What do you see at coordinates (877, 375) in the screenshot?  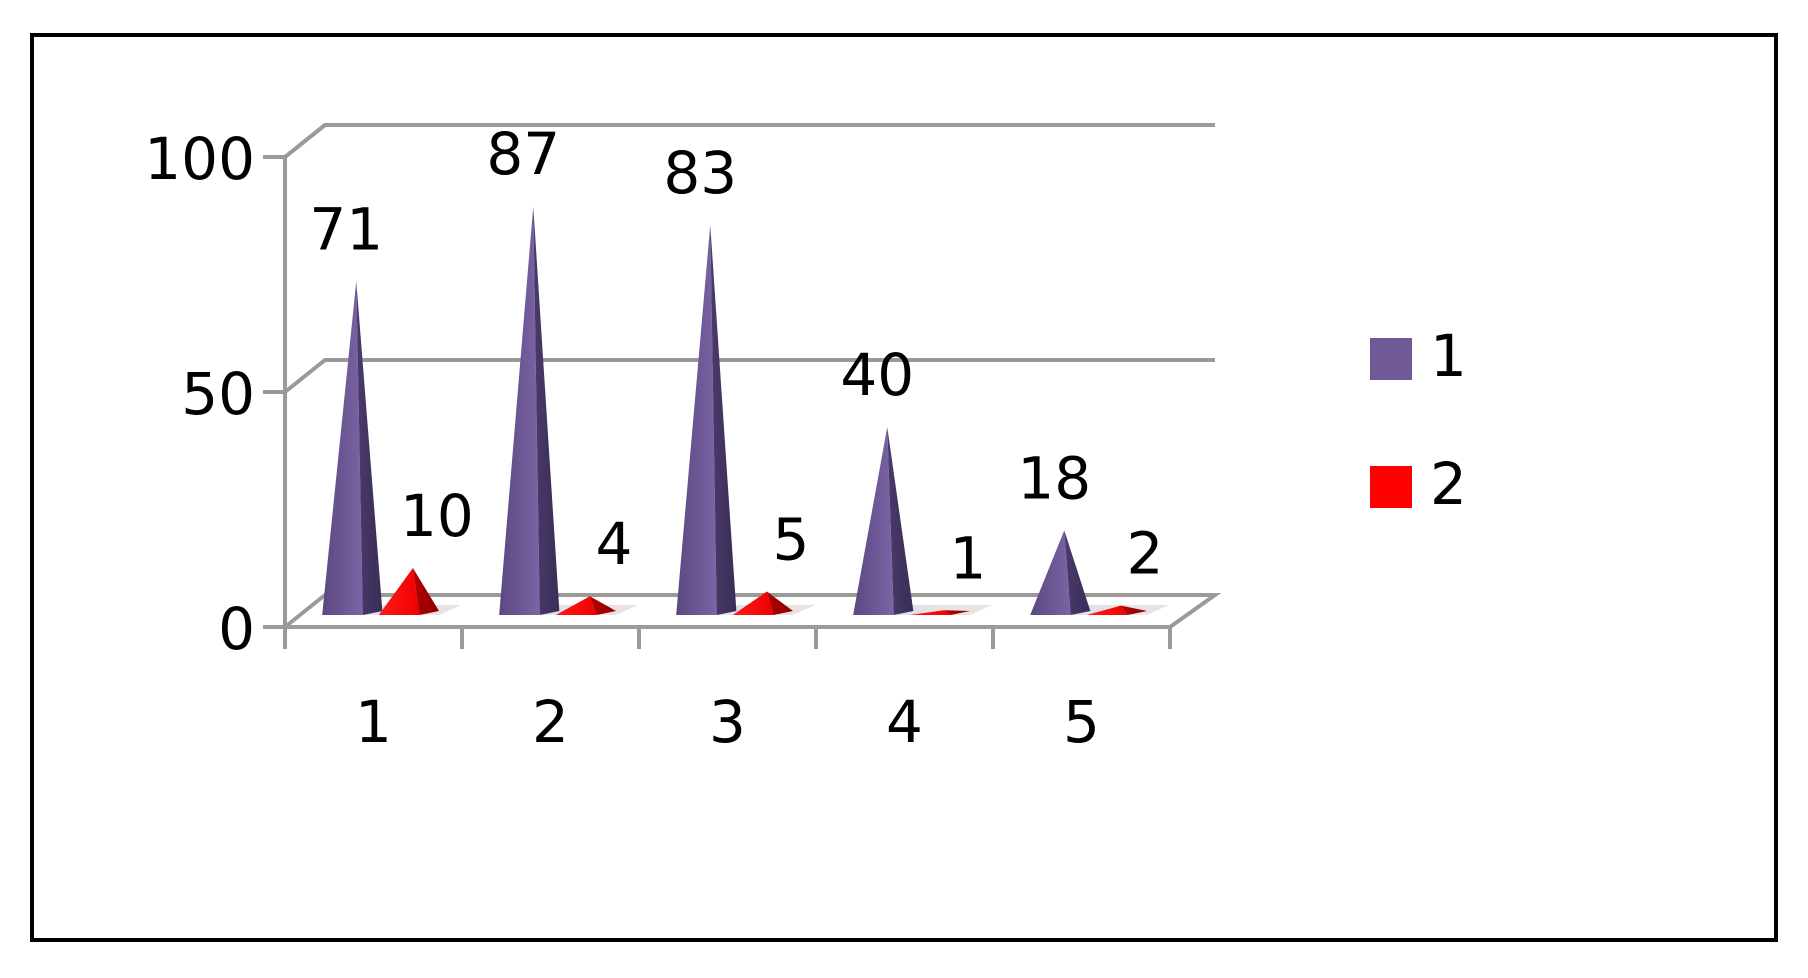 I see `data-label: 40` at bounding box center [877, 375].